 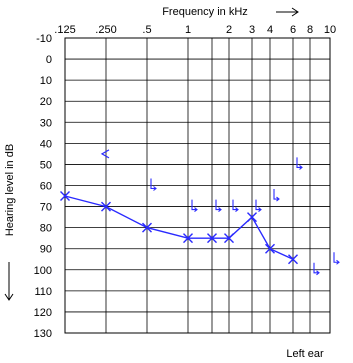 I want to click on y-tick-label: 20, so click(x=46, y=102).